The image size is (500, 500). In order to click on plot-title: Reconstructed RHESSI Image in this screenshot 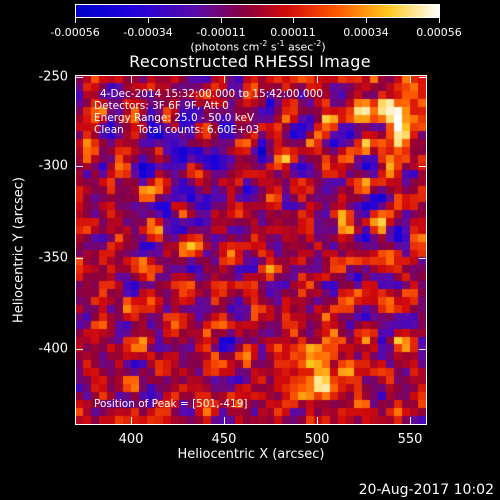, I will do `click(250, 61)`.